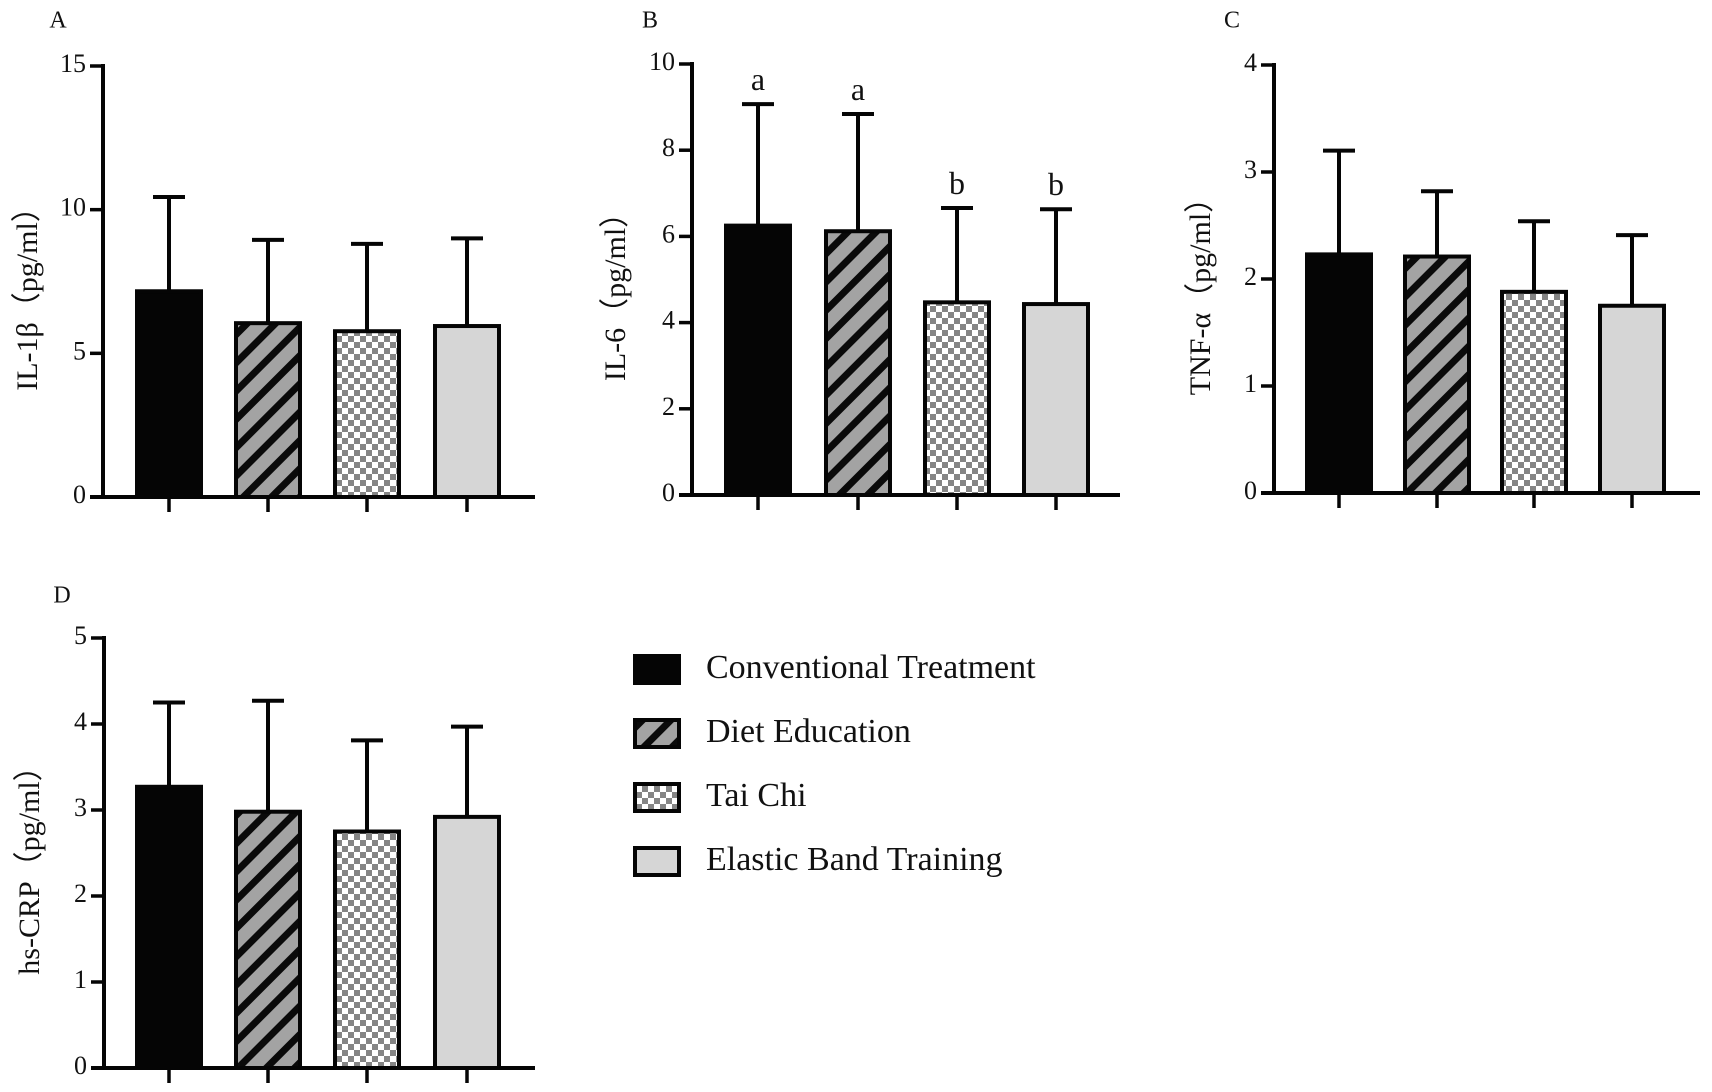 This screenshot has width=1712, height=1092. What do you see at coordinates (58, 21) in the screenshot?
I see `panel-letter: A` at bounding box center [58, 21].